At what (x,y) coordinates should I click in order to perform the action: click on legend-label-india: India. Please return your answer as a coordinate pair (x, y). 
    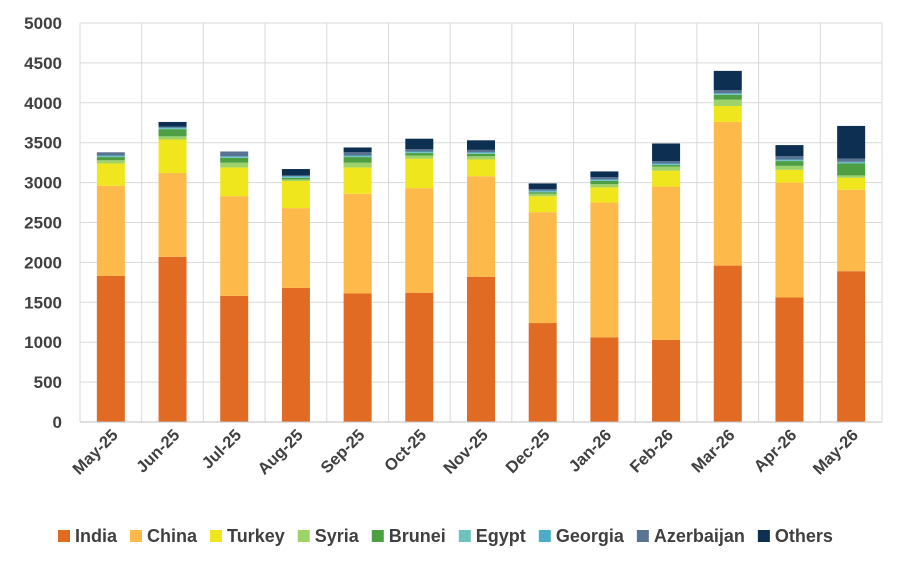
    Looking at the image, I should click on (96, 536).